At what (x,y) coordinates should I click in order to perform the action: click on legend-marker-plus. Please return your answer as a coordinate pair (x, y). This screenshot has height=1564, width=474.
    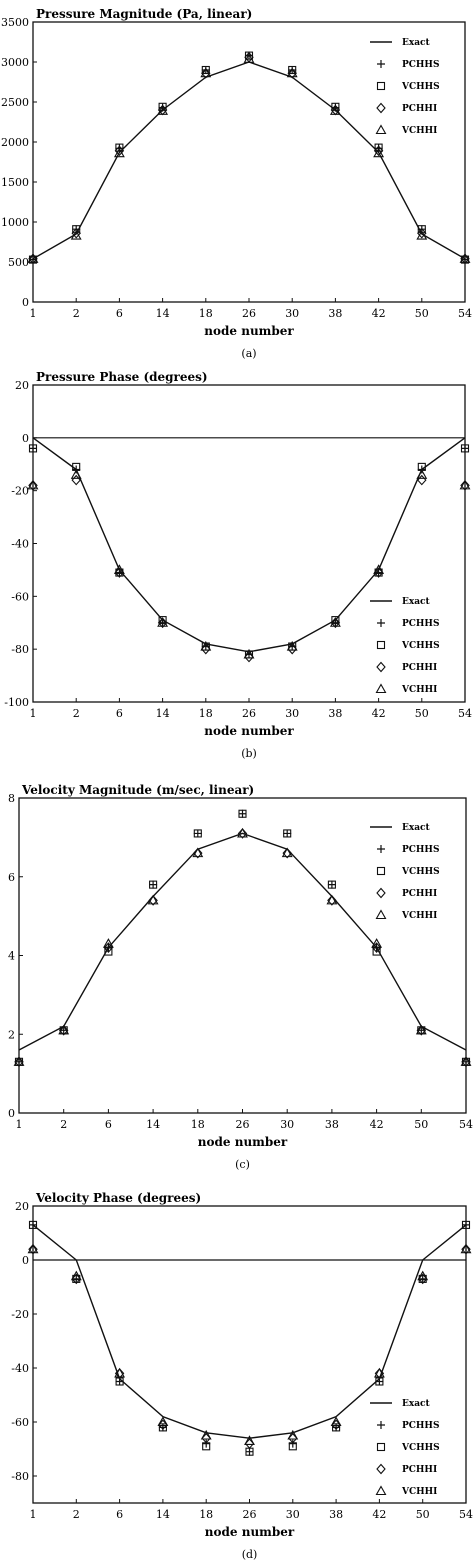
    Looking at the image, I should click on (381, 849).